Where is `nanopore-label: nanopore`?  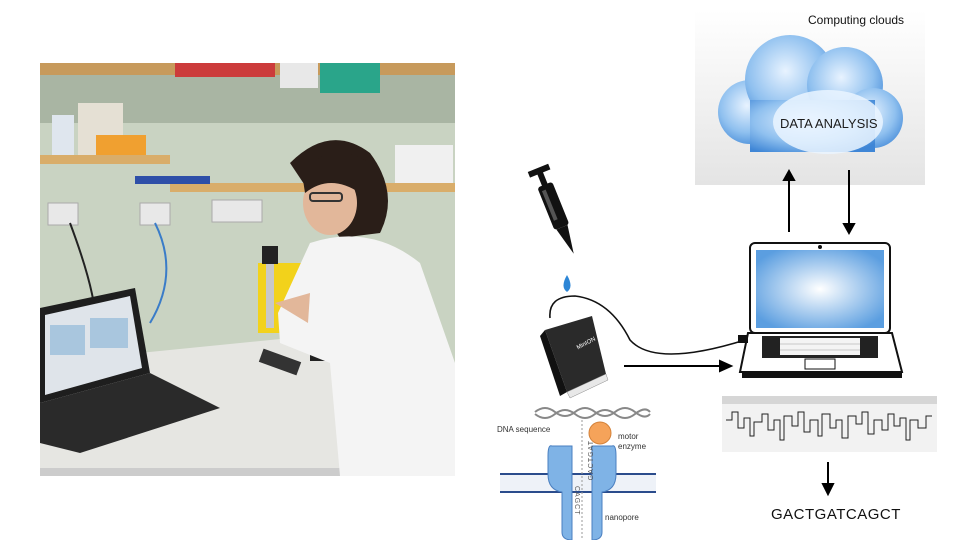 nanopore-label: nanopore is located at coordinates (622, 517).